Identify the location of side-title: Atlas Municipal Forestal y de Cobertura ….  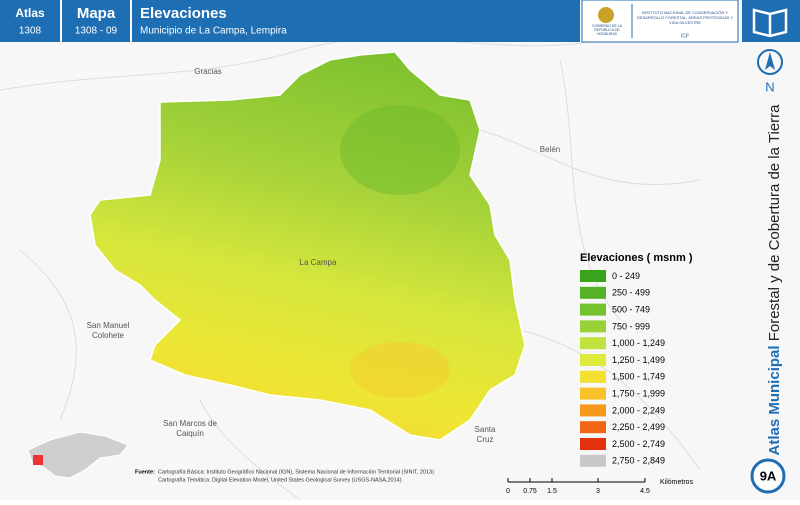
(774, 280).